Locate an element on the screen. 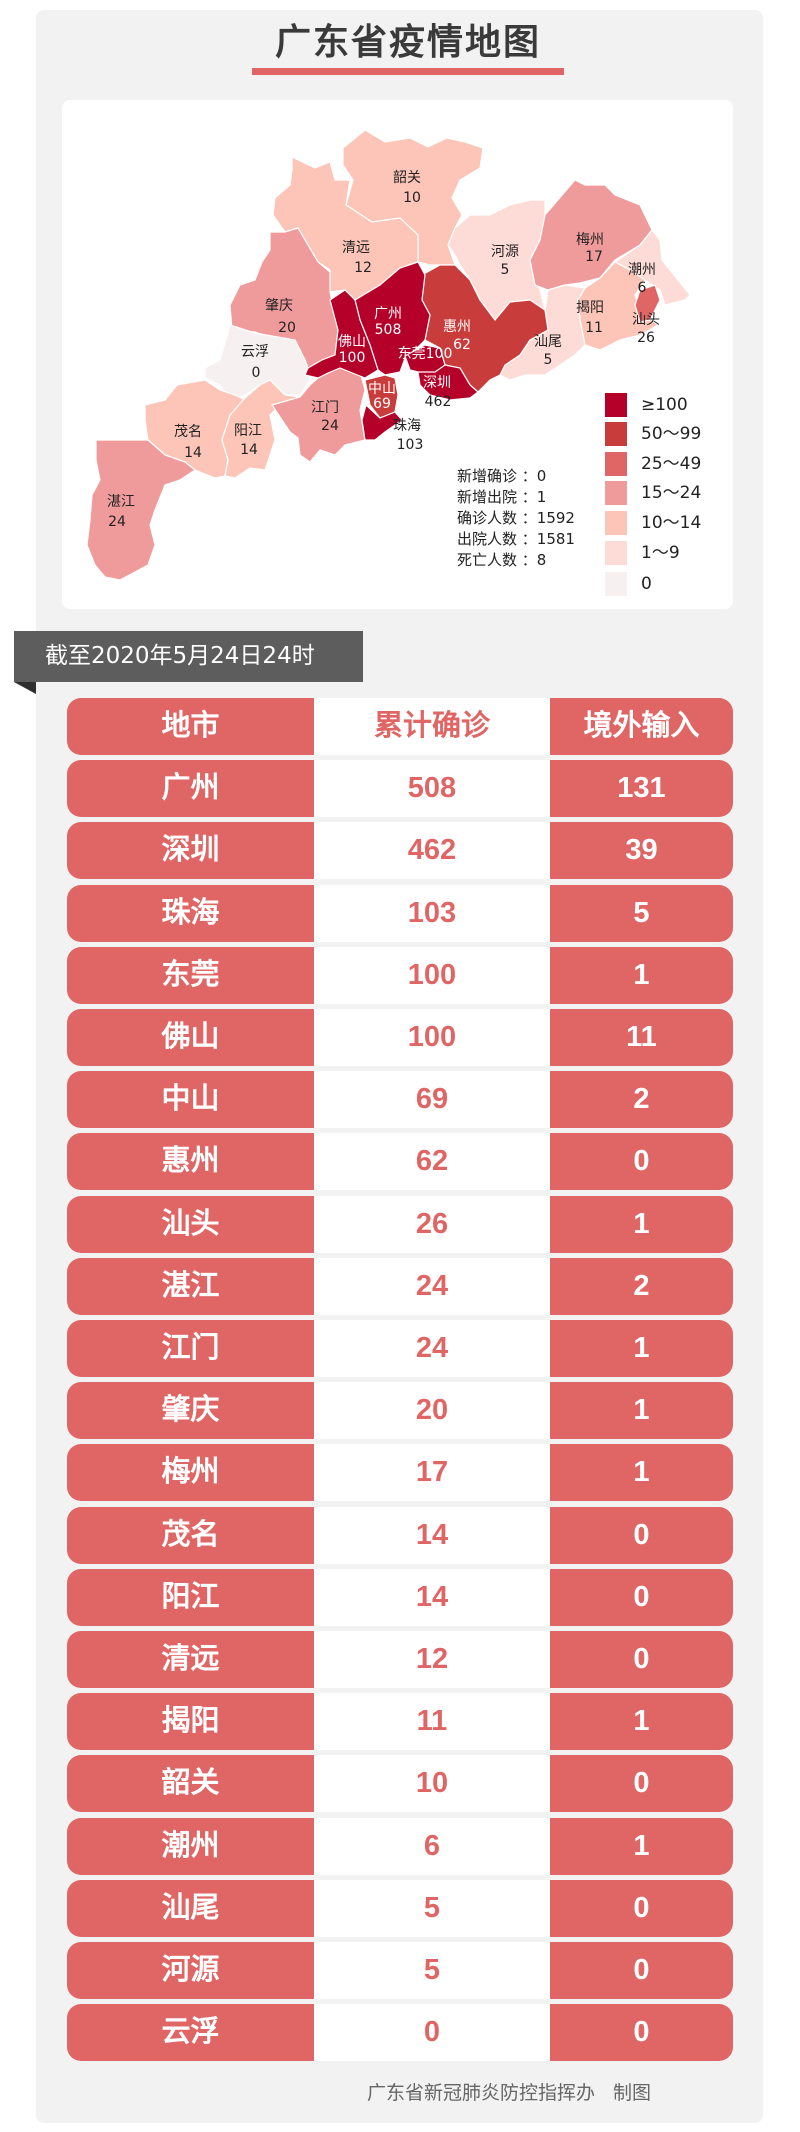 The width and height of the screenshot is (800, 2132). city-cell: 肇庆 is located at coordinates (190, 1410).